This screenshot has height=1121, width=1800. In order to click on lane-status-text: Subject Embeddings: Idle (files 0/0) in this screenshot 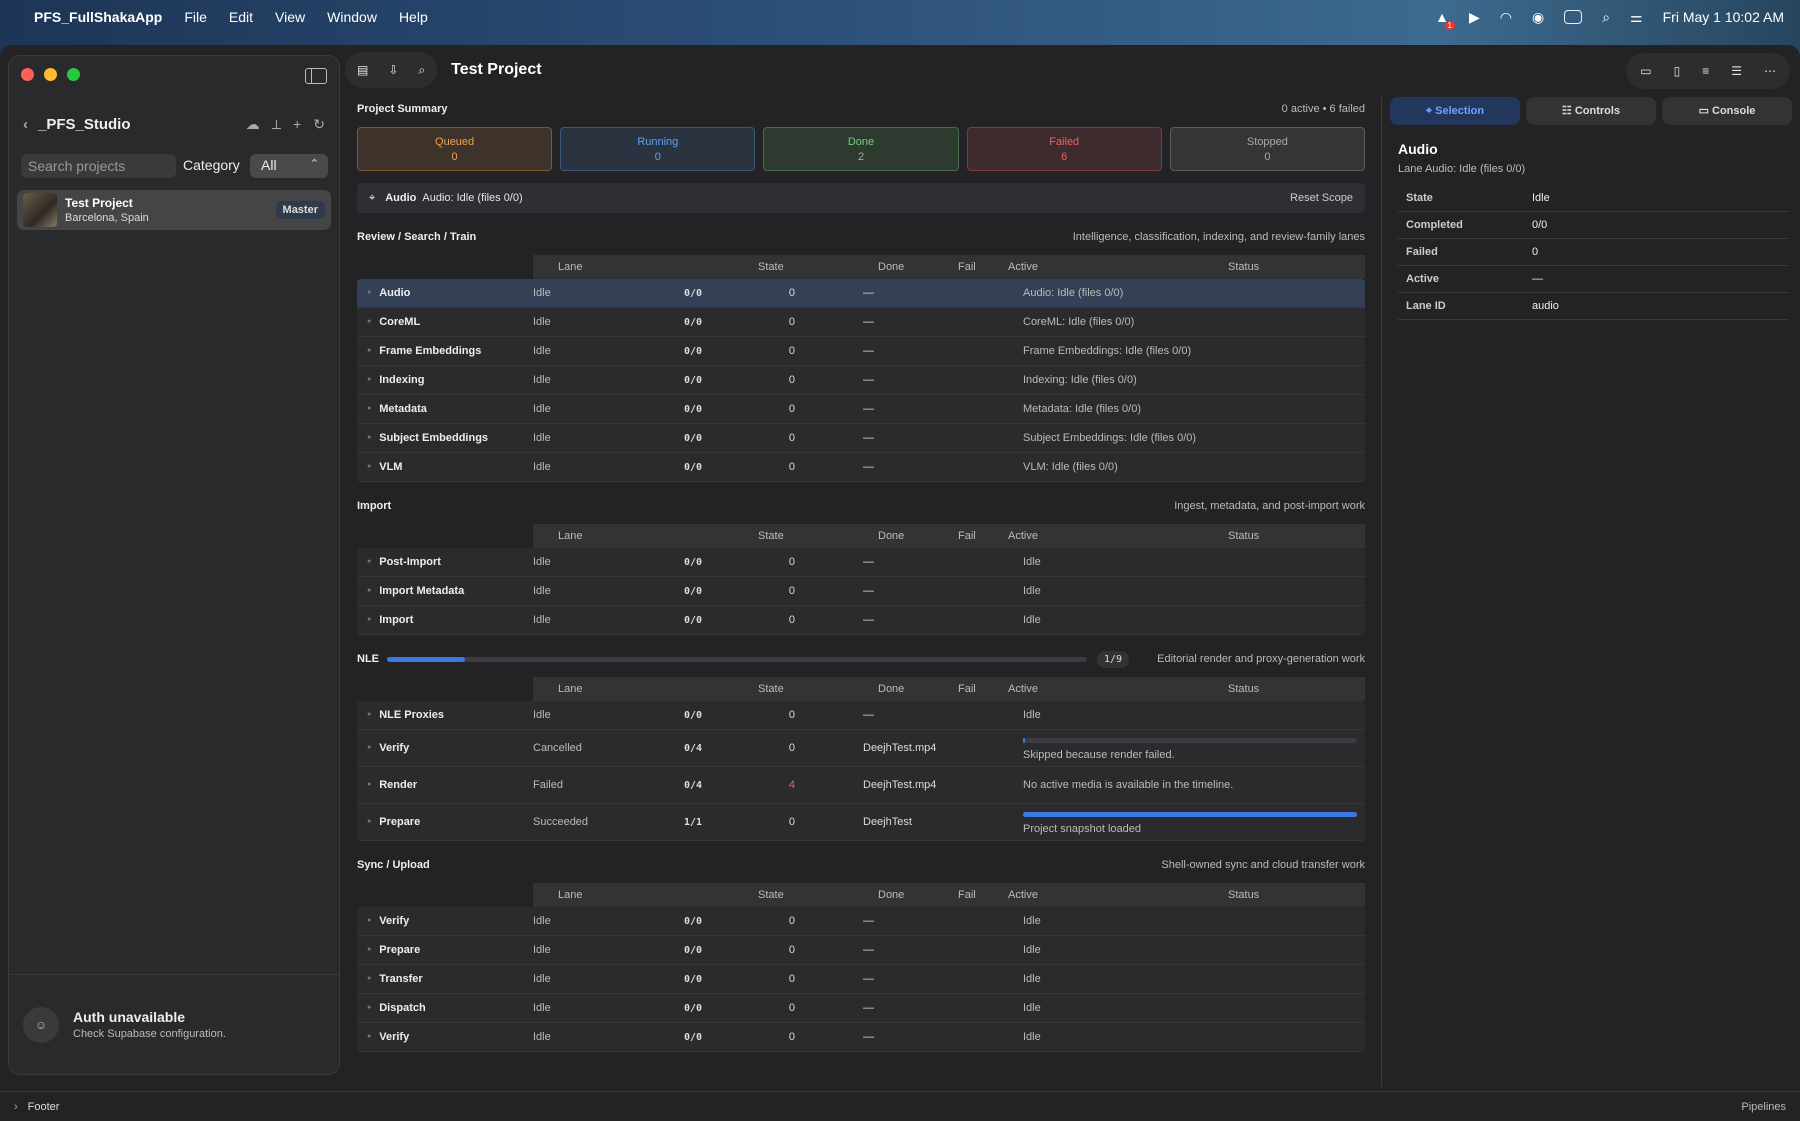, I will do `click(1110, 438)`.